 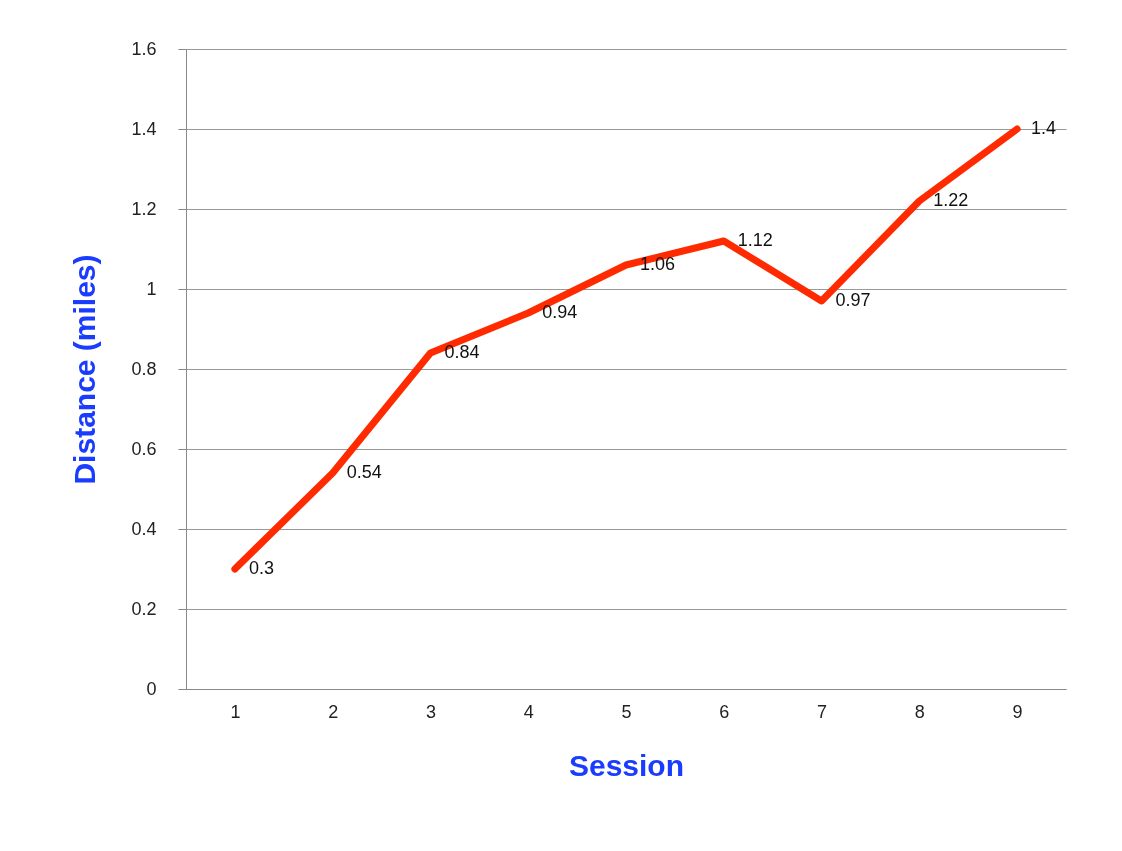 I want to click on data-label: 1.4, so click(x=1044, y=128).